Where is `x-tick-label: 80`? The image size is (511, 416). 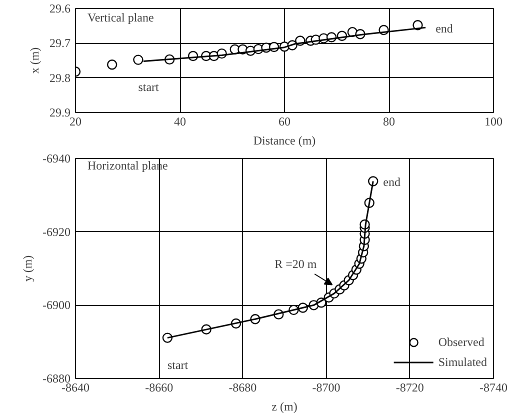 x-tick-label: 80 is located at coordinates (389, 121).